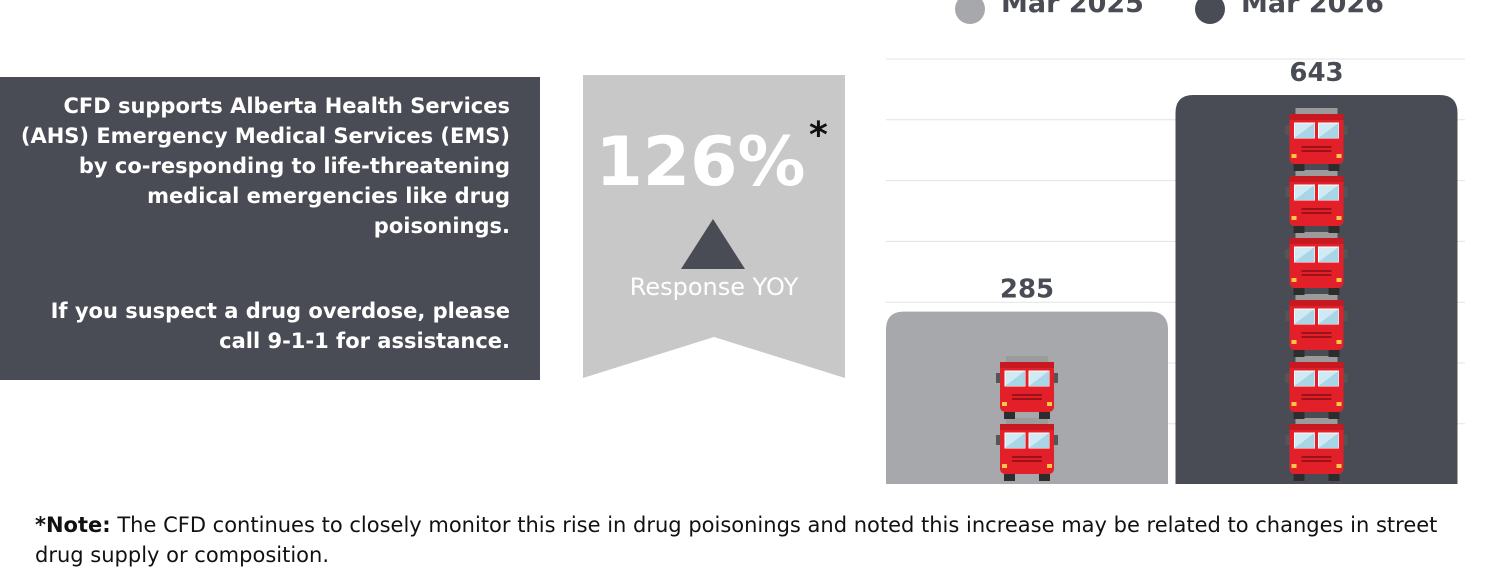 This screenshot has width=1505, height=570. What do you see at coordinates (714, 287) in the screenshot?
I see `stat-label: Response YOY` at bounding box center [714, 287].